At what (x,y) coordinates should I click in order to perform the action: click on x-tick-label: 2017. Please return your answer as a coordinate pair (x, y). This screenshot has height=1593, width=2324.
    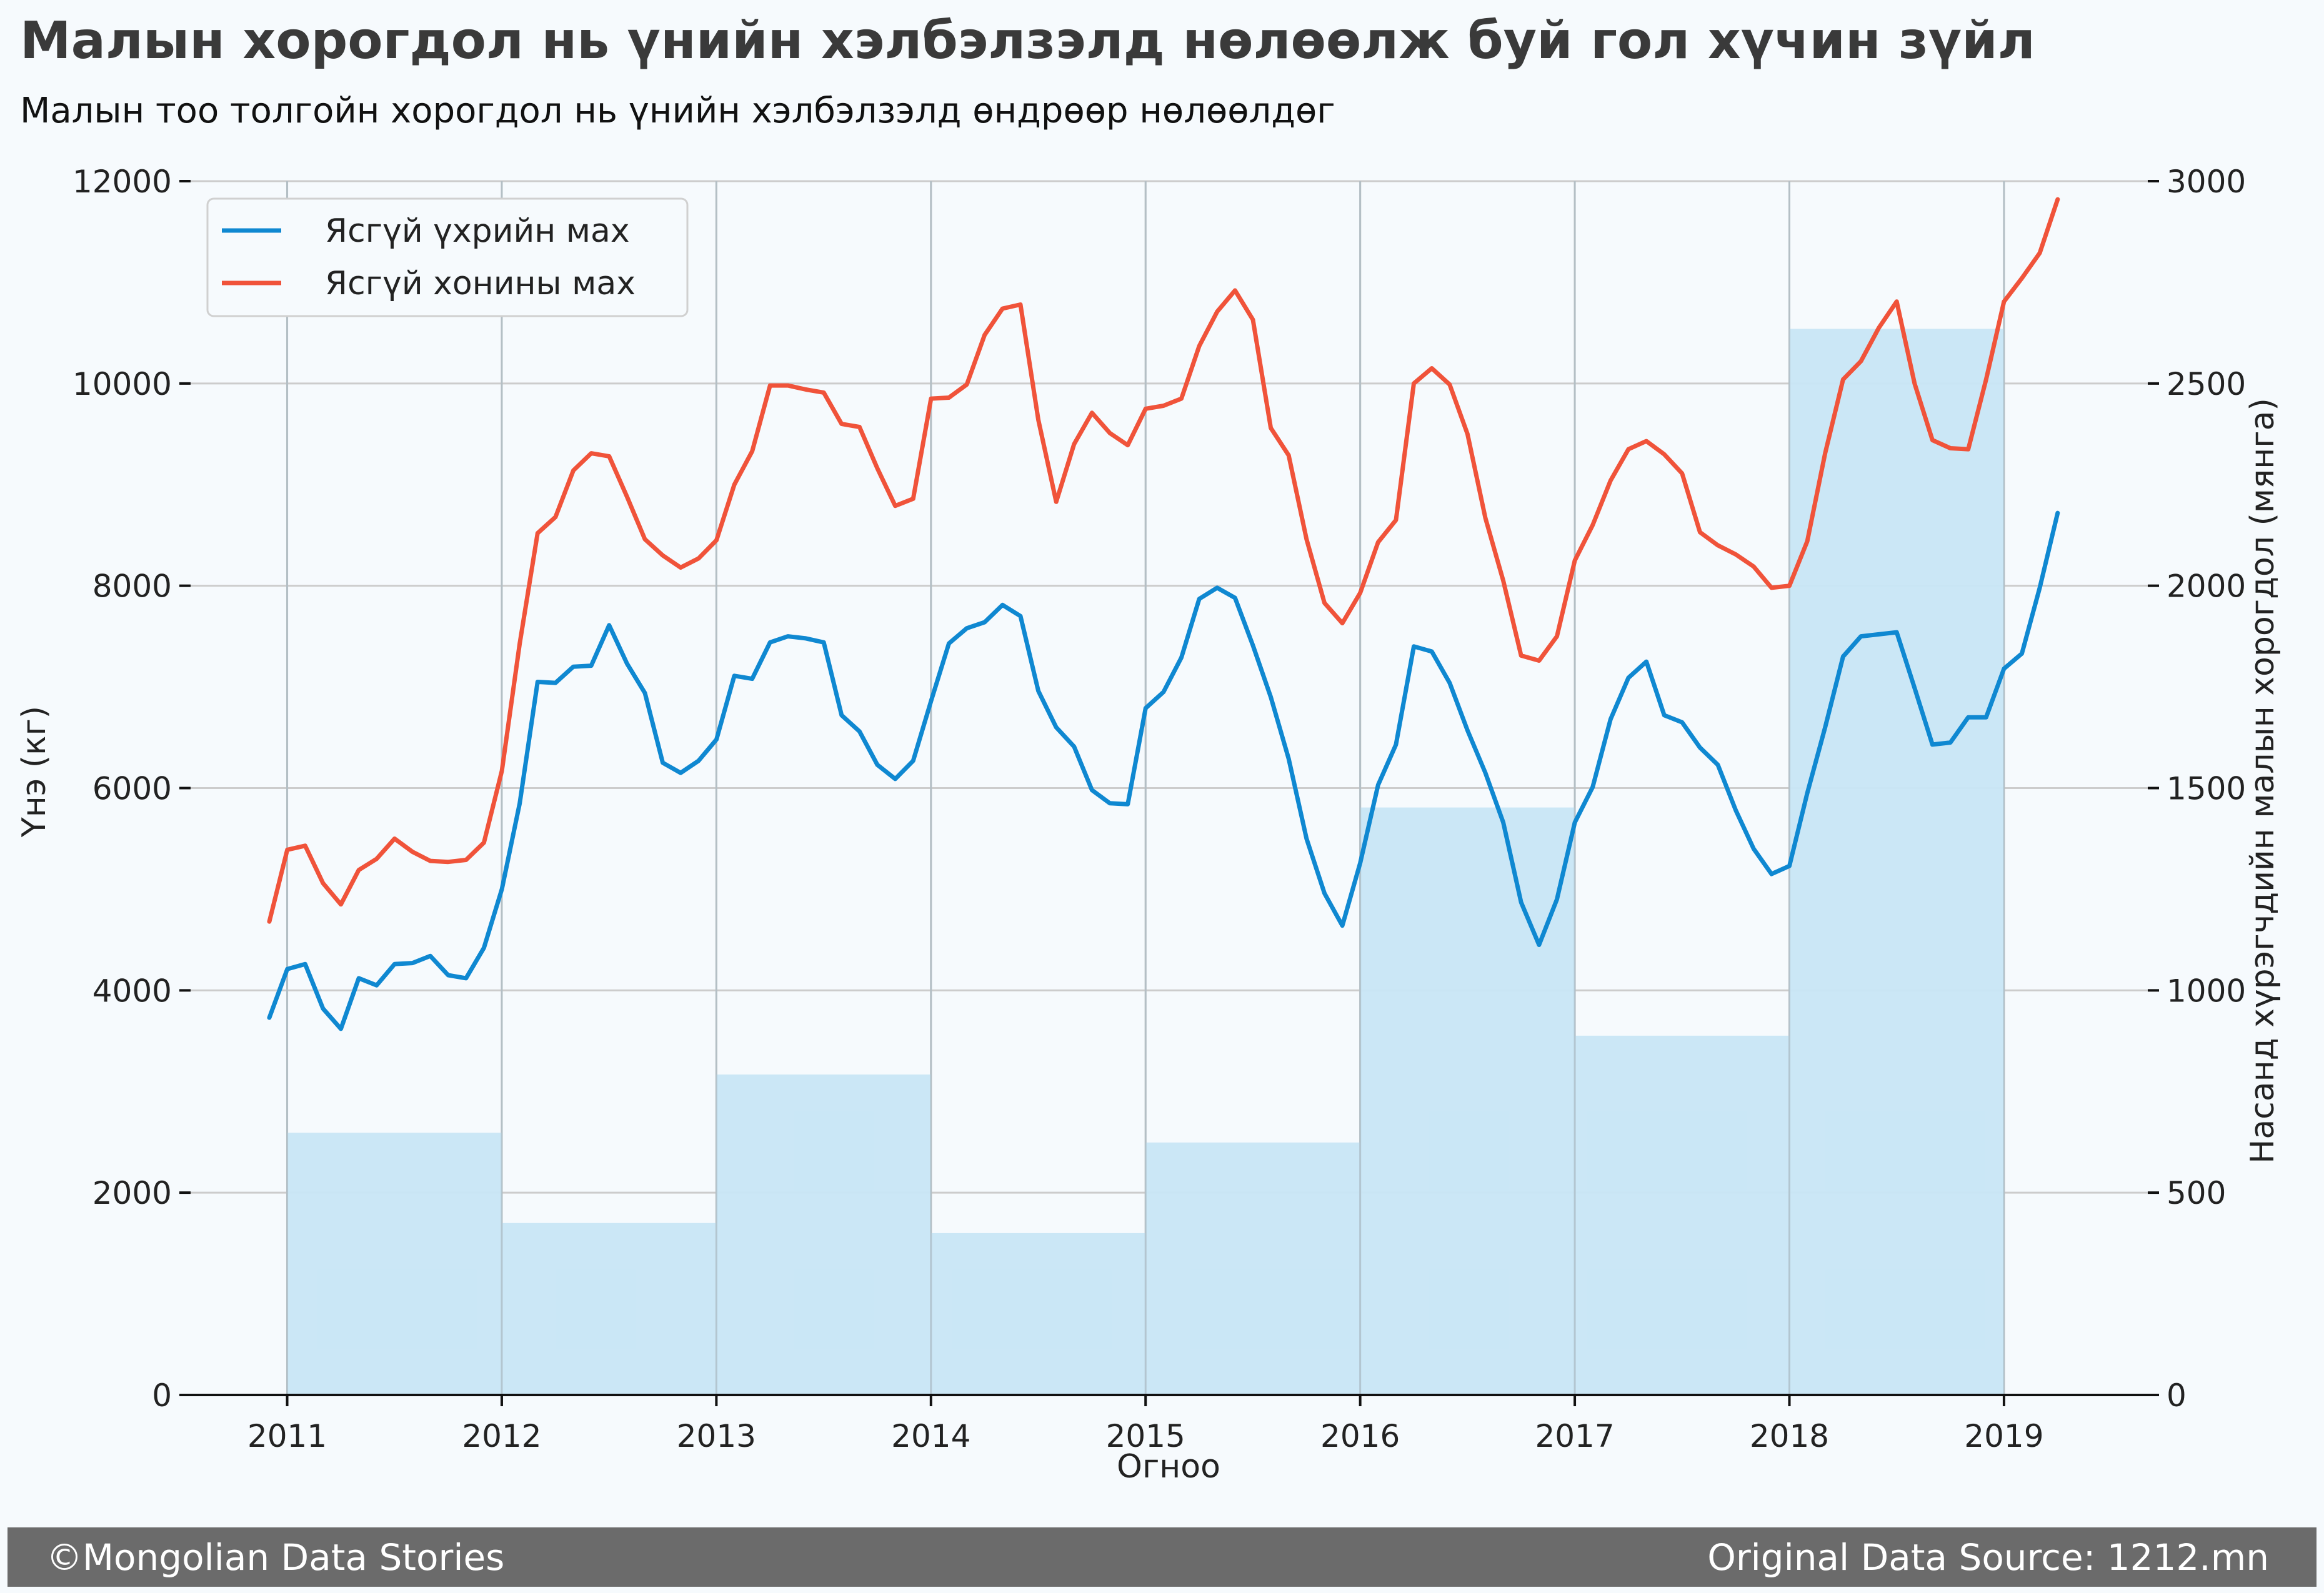
    Looking at the image, I should click on (1575, 1436).